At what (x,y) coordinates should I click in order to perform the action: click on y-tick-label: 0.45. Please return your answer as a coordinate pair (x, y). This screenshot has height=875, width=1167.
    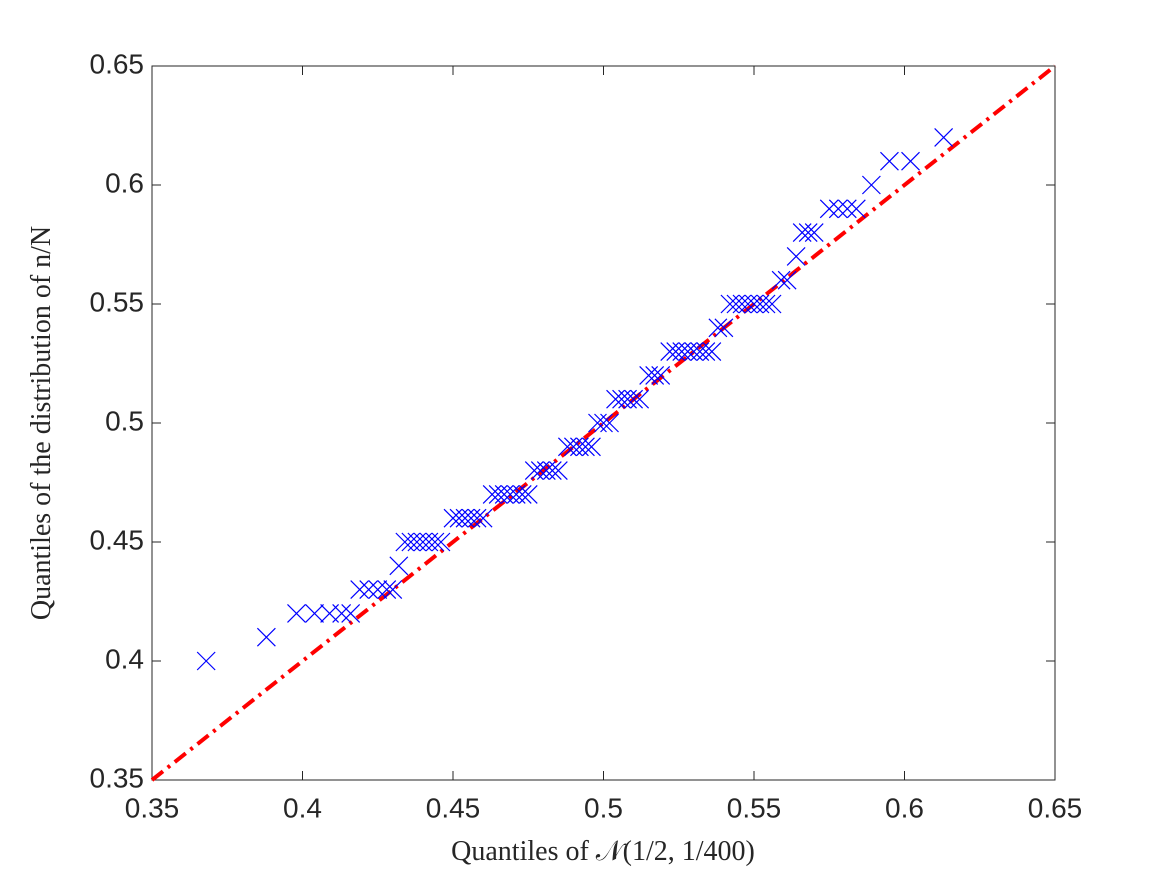
    Looking at the image, I should click on (117, 539).